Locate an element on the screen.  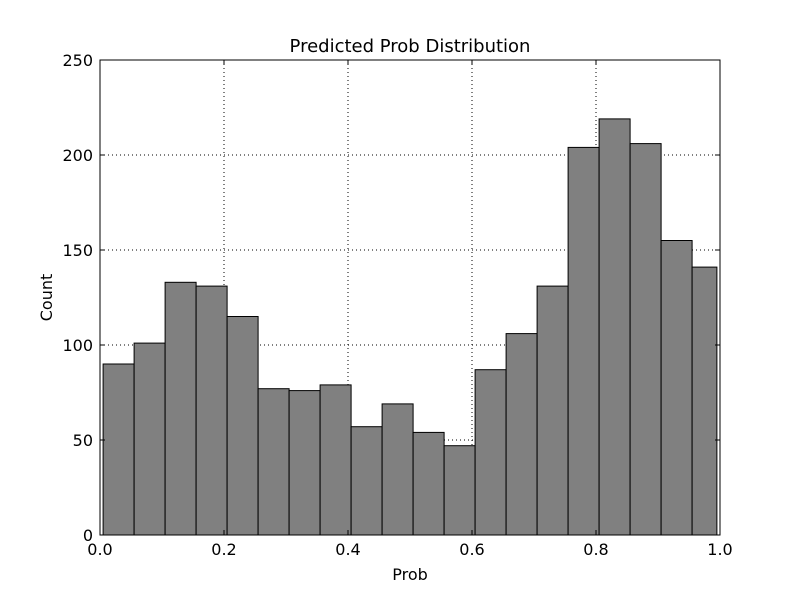
x-tick-label: 0.0 is located at coordinates (99, 549).